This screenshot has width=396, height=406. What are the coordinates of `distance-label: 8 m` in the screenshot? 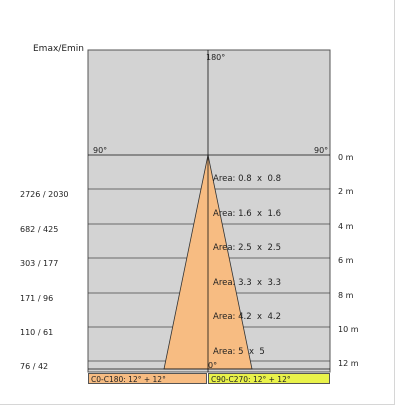 It's located at (346, 295).